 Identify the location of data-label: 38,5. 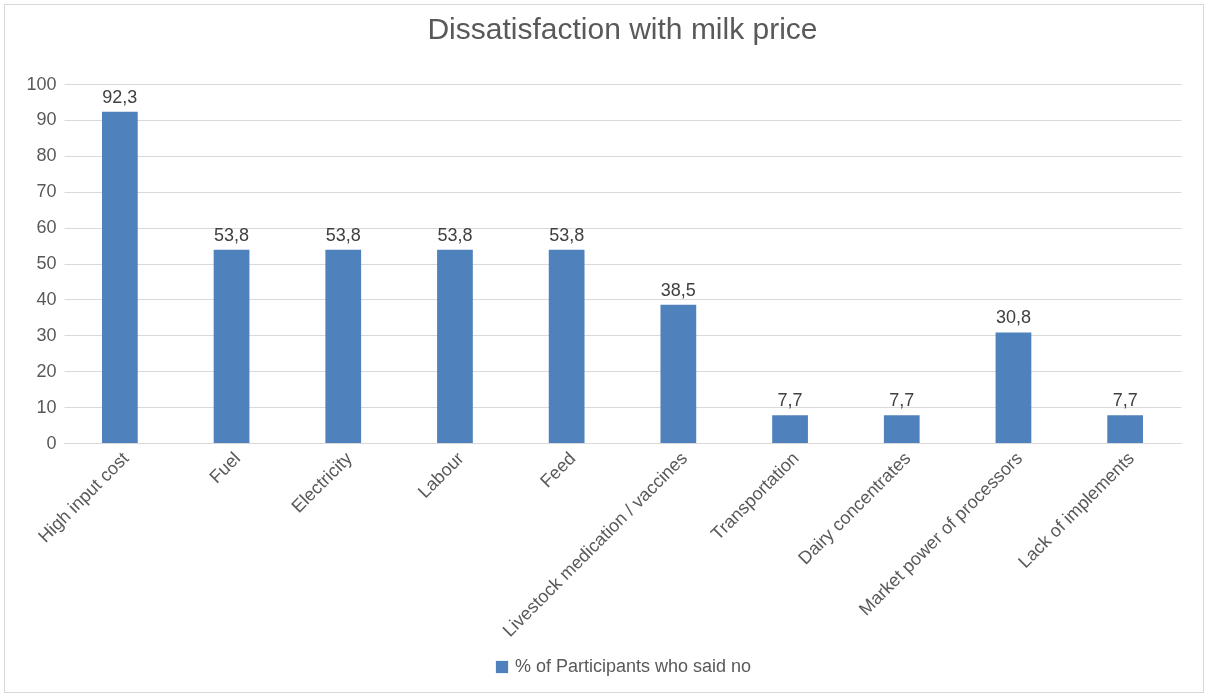
(678, 289).